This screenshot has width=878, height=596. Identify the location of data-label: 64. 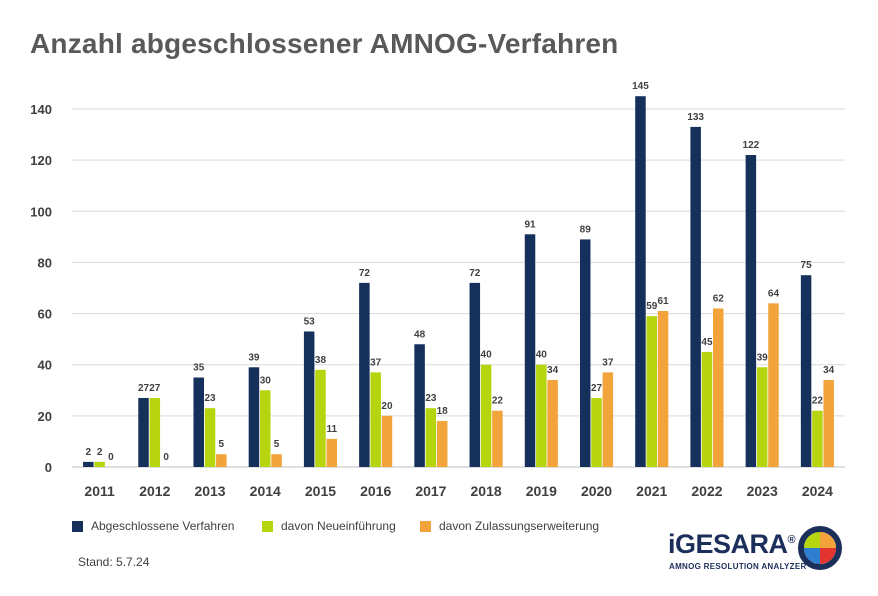
(774, 293).